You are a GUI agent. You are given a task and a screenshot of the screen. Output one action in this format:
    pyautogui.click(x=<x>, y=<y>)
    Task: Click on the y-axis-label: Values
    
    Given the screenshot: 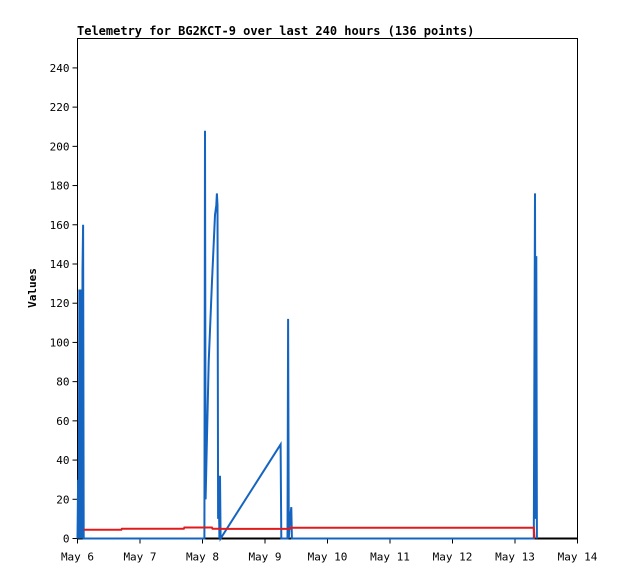 What is the action you would take?
    pyautogui.click(x=32, y=288)
    